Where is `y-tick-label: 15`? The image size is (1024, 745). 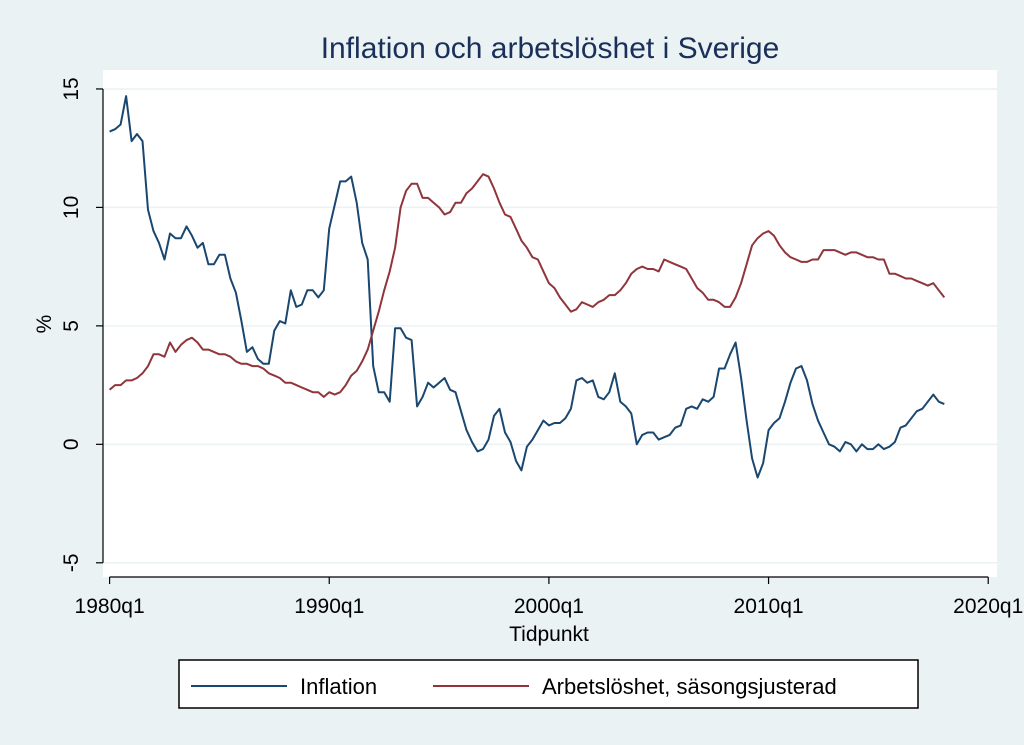
y-tick-label: 15 is located at coordinates (71, 88).